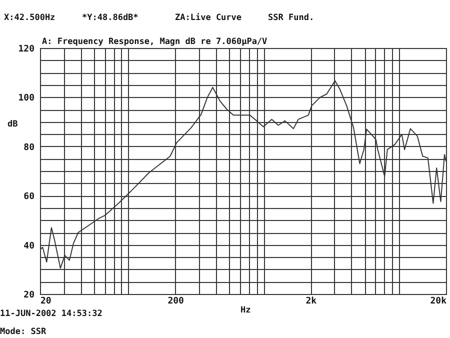 The height and width of the screenshot is (338, 450). I want to click on x-axis-title: Hz, so click(245, 311).